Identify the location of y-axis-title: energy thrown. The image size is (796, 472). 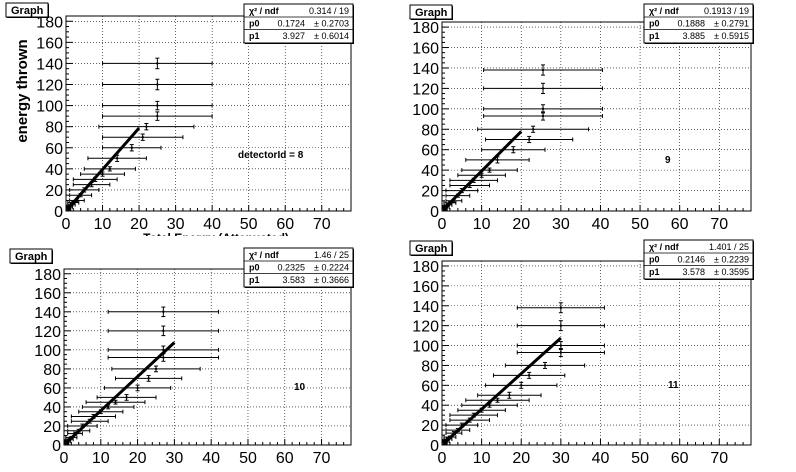
(22, 90).